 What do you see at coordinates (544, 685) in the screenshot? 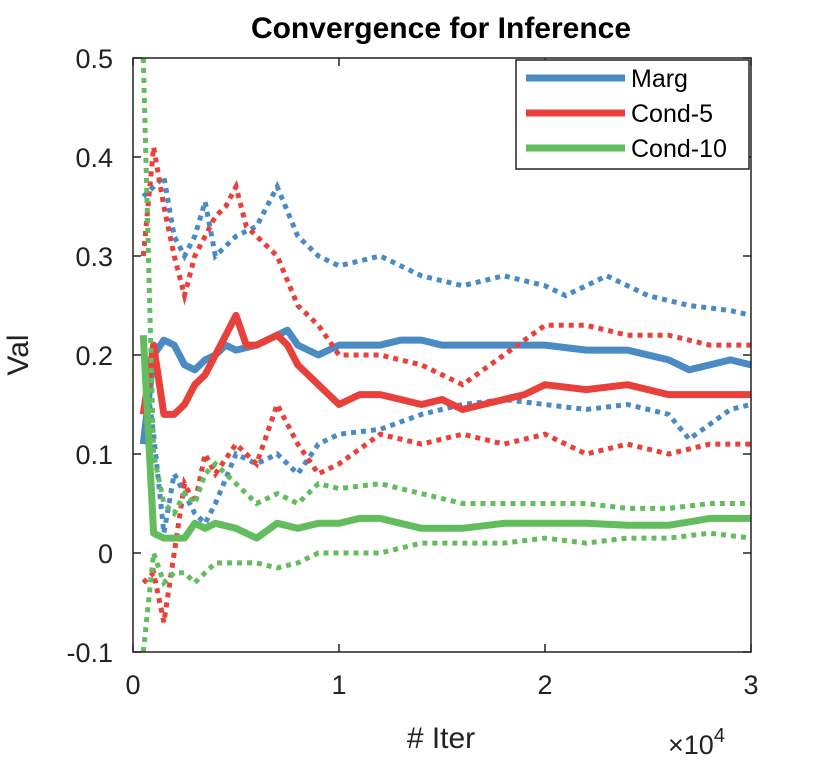
I see `x-tick-label: 2` at bounding box center [544, 685].